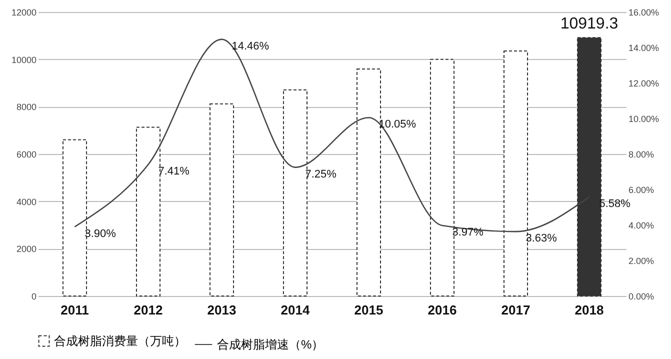 This screenshot has height=359, width=671. Describe the element at coordinates (26, 201) in the screenshot. I see `y-tick-label: 4000` at that location.